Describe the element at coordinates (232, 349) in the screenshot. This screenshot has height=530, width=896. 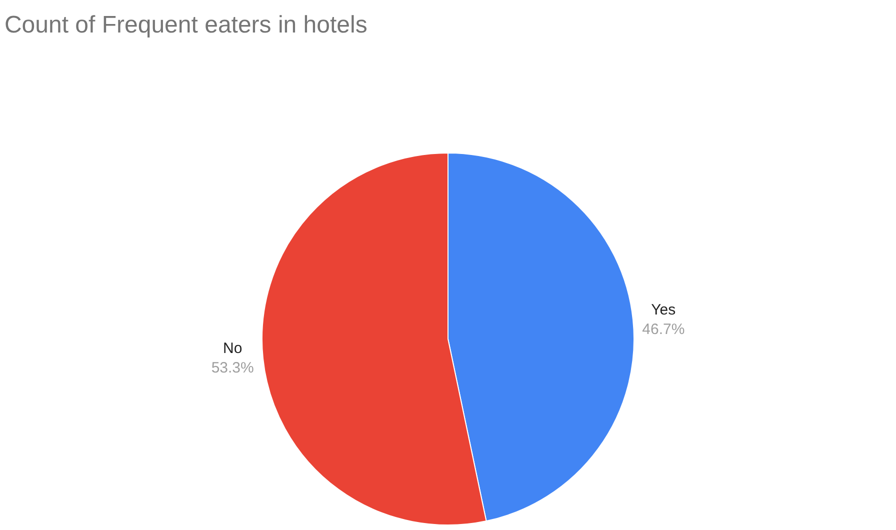
I see `slice-label: No` at that location.